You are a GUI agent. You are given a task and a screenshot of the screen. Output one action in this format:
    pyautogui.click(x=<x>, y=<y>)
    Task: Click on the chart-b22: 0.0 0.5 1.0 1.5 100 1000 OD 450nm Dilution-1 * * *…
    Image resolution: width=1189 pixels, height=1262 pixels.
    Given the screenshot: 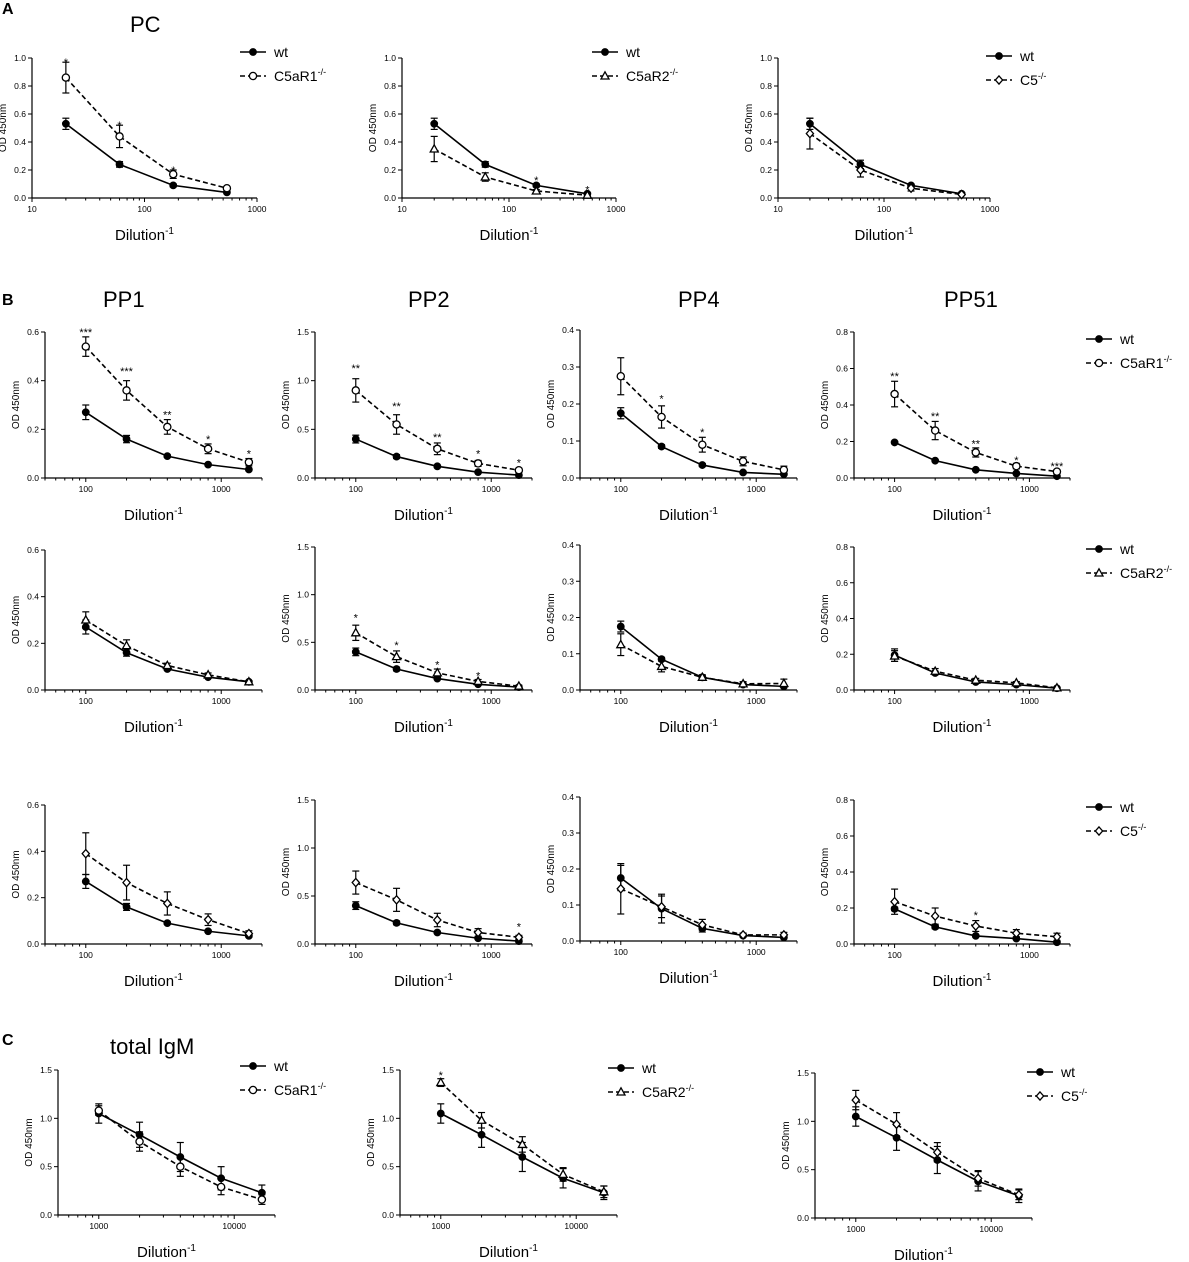 What is the action you would take?
    pyautogui.click(x=407, y=639)
    